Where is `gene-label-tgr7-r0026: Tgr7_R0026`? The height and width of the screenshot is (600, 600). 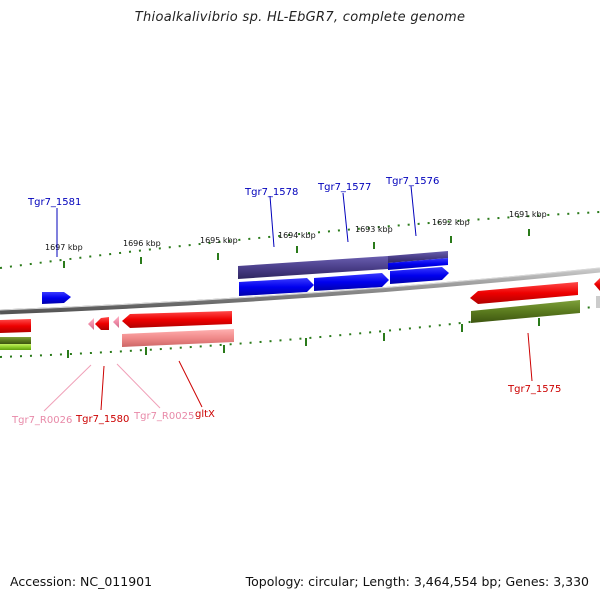
gene-label-tgr7-r0026: Tgr7_R0026 is located at coordinates (41, 420).